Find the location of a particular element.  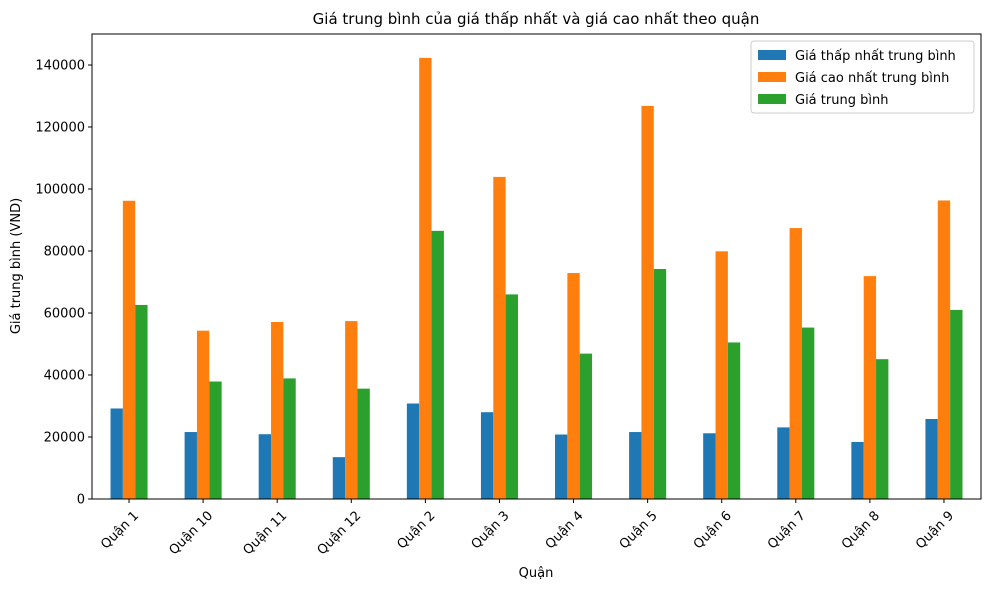

legend-label-1: Giá thấp nhất trung bình is located at coordinates (875, 56).